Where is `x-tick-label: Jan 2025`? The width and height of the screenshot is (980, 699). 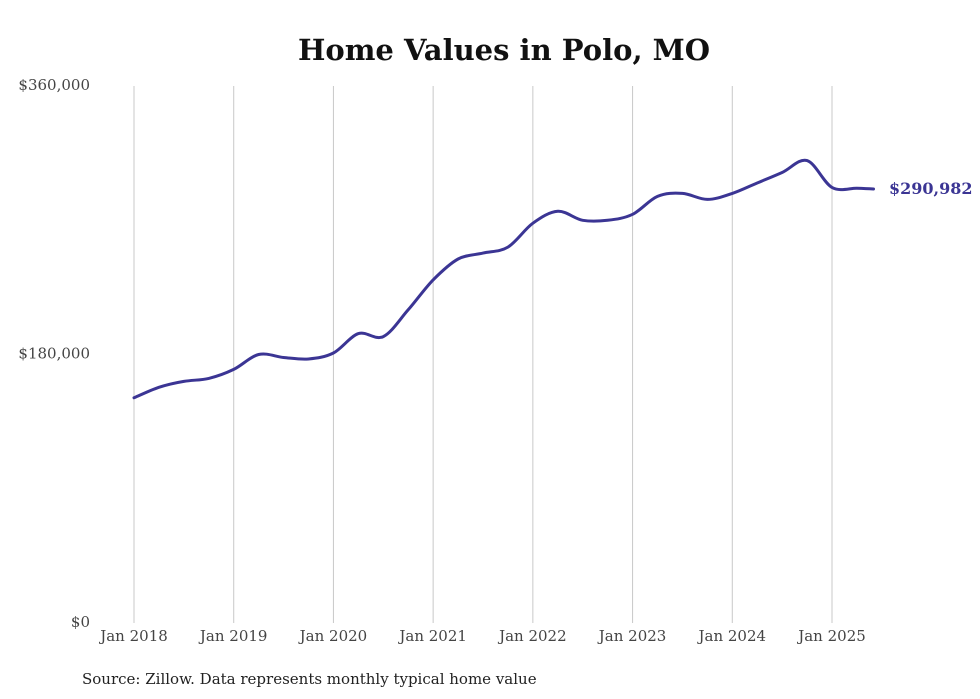
x-tick-label: Jan 2025 is located at coordinates (831, 636).